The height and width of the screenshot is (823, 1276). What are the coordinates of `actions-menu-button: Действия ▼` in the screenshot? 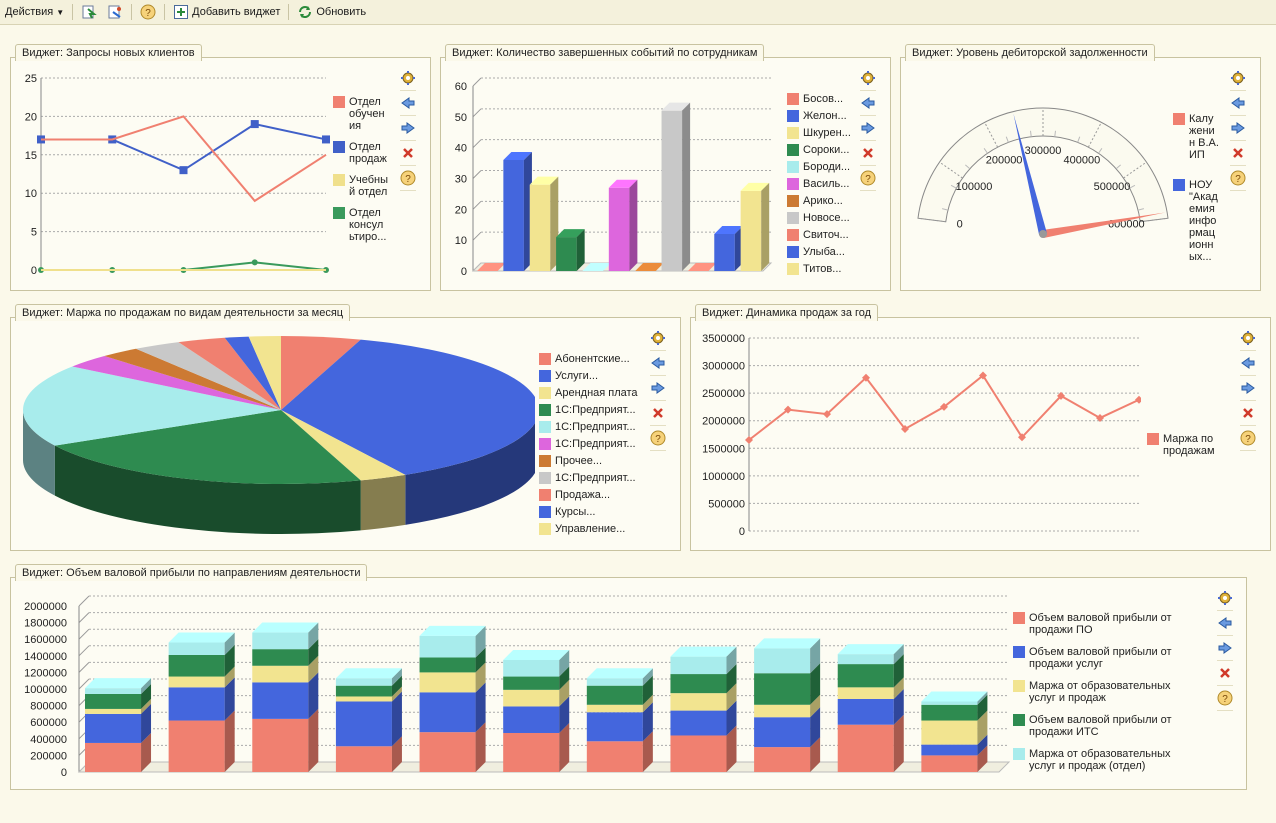 It's located at (34, 12).